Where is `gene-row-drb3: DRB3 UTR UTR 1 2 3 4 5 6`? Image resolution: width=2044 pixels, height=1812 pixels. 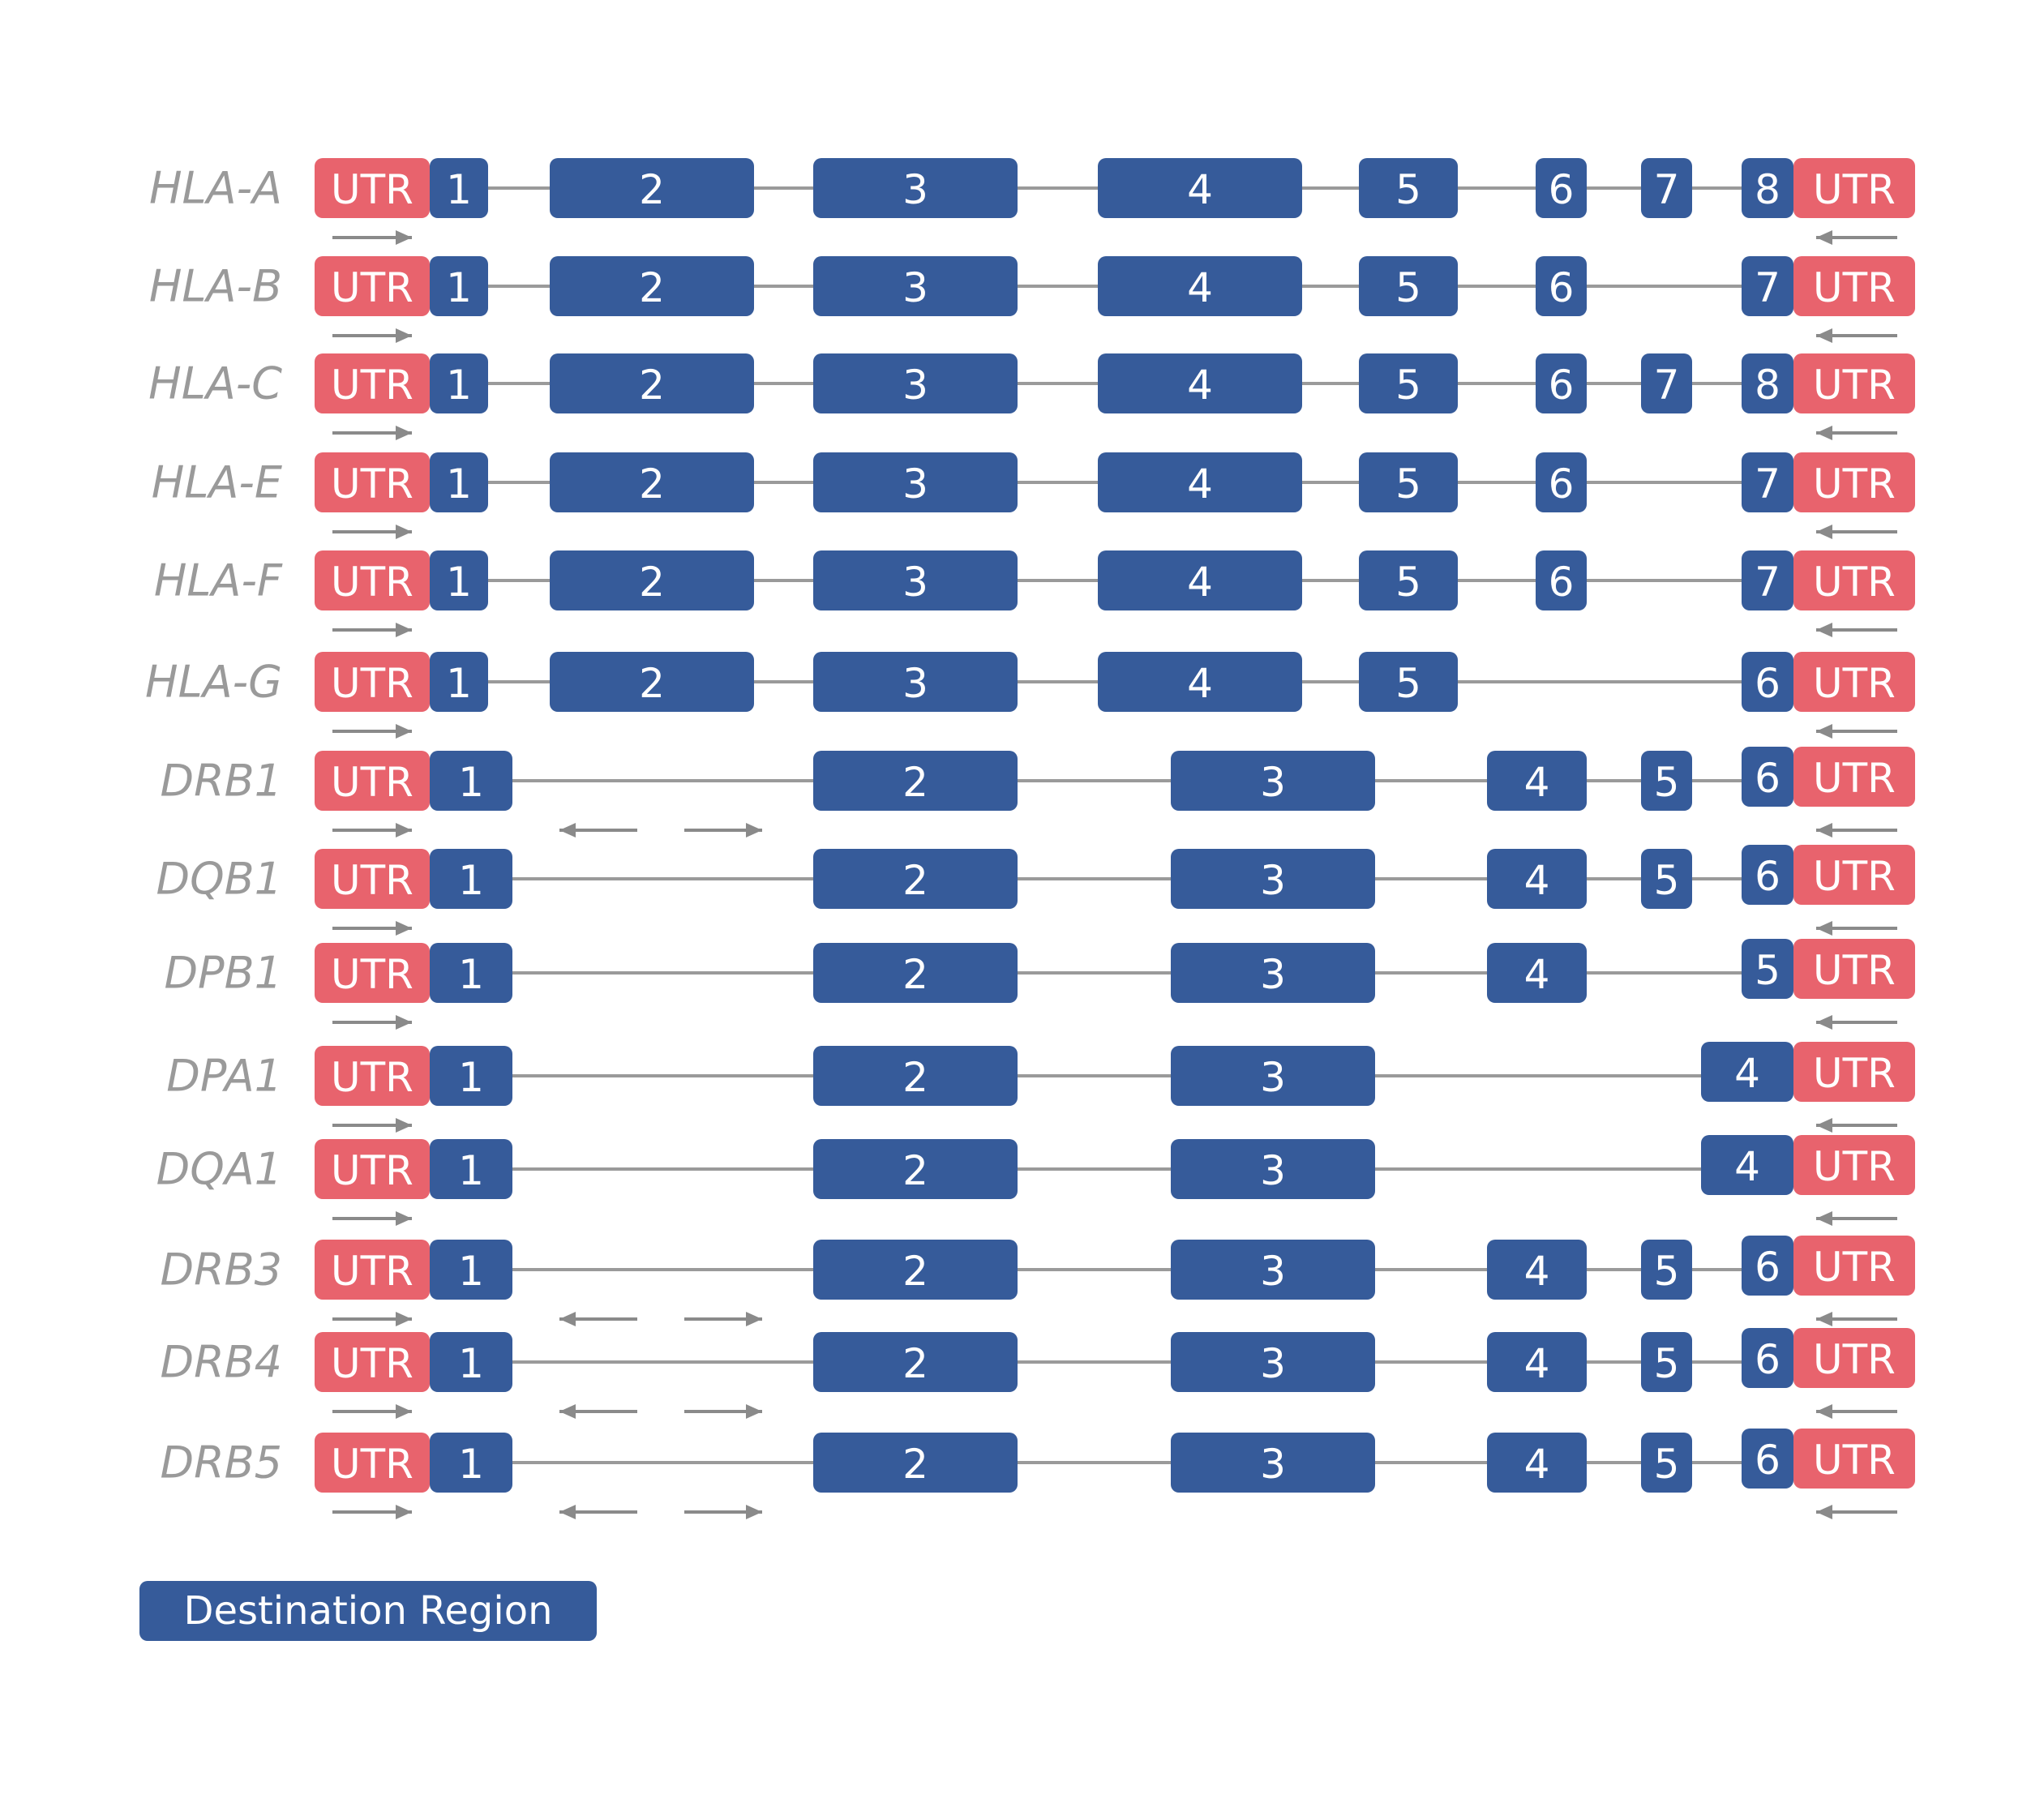 gene-row-drb3: DRB3 UTR UTR 1 2 3 4 5 6 is located at coordinates (1038, 1281).